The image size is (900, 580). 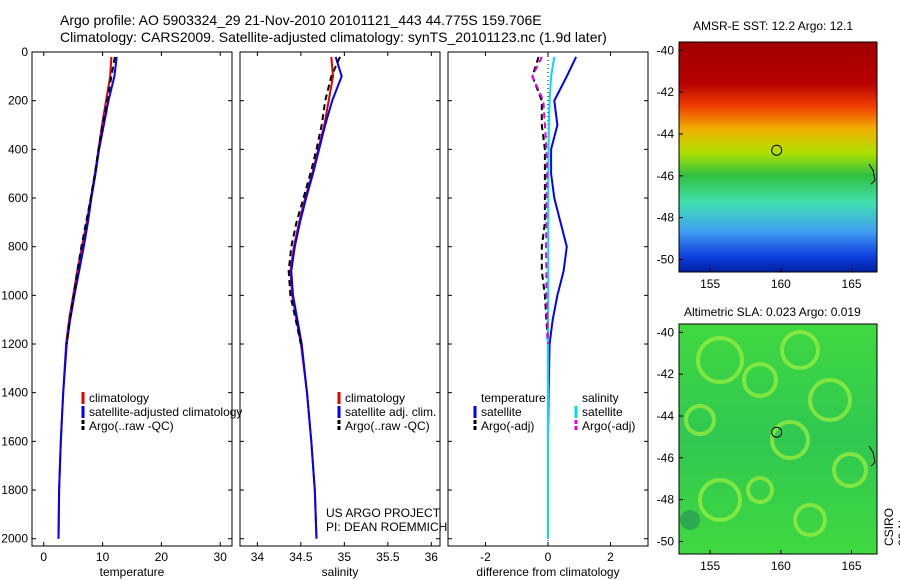 What do you see at coordinates (891, 524) in the screenshot?
I see `timestamp-label: CSIRO 29-Nov-2010 10:30:32` at bounding box center [891, 524].